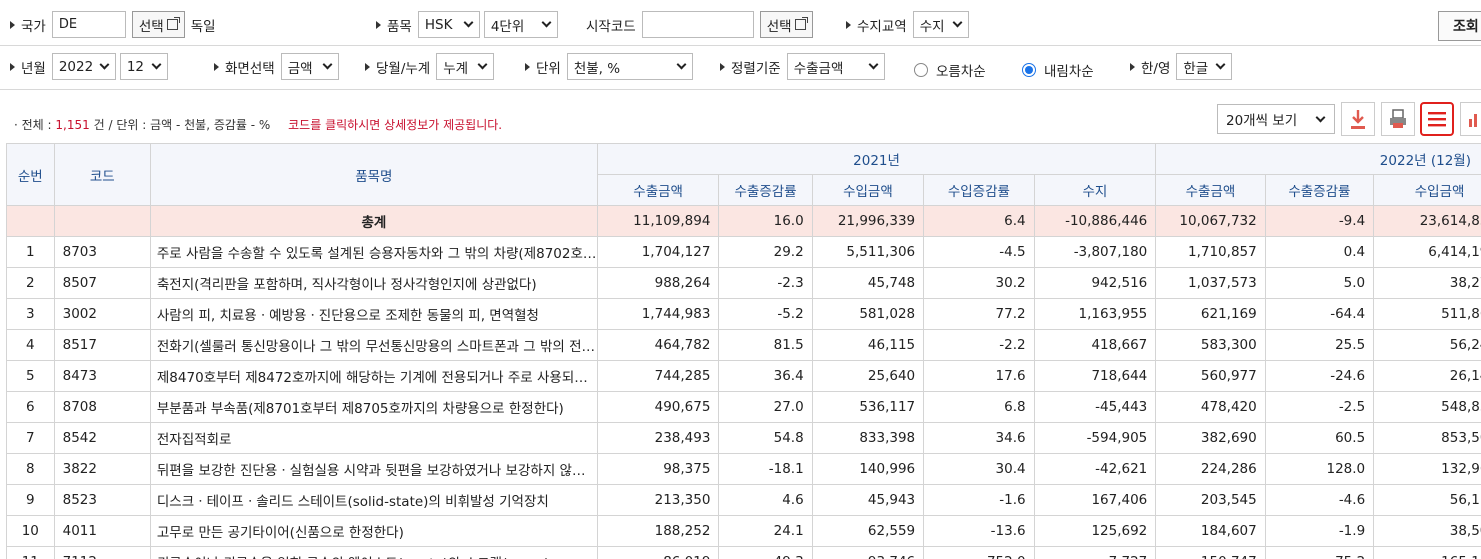 This screenshot has width=1481, height=559. I want to click on row-value: 464,782, so click(658, 345).